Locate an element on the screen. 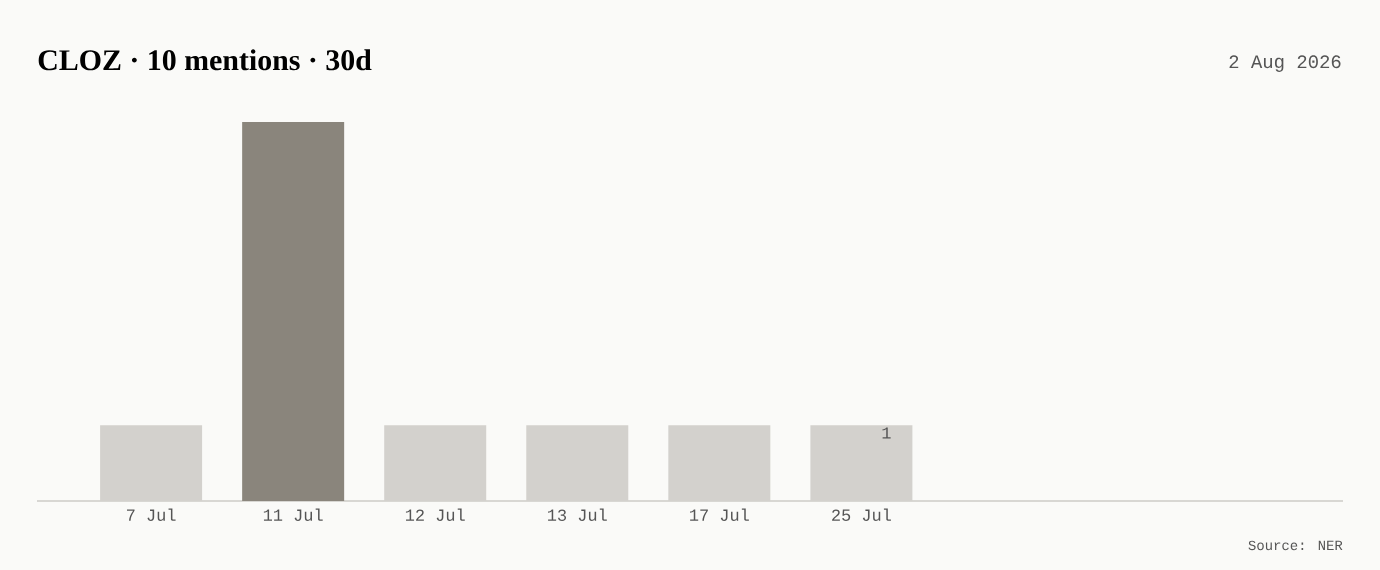 This screenshot has width=1380, height=570. x-tick-label: 25 Jul is located at coordinates (861, 514).